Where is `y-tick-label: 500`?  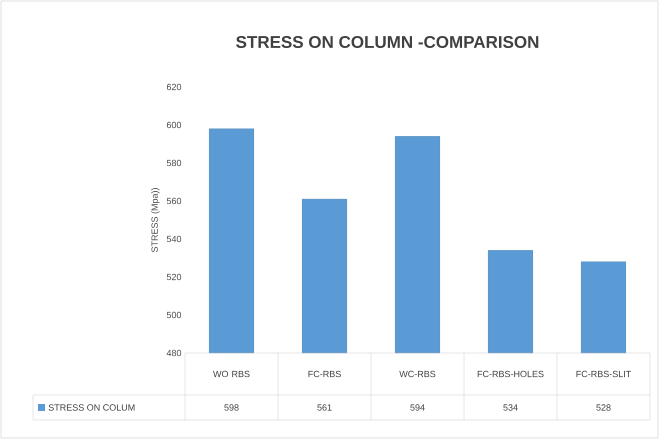 y-tick-label: 500 is located at coordinates (174, 315).